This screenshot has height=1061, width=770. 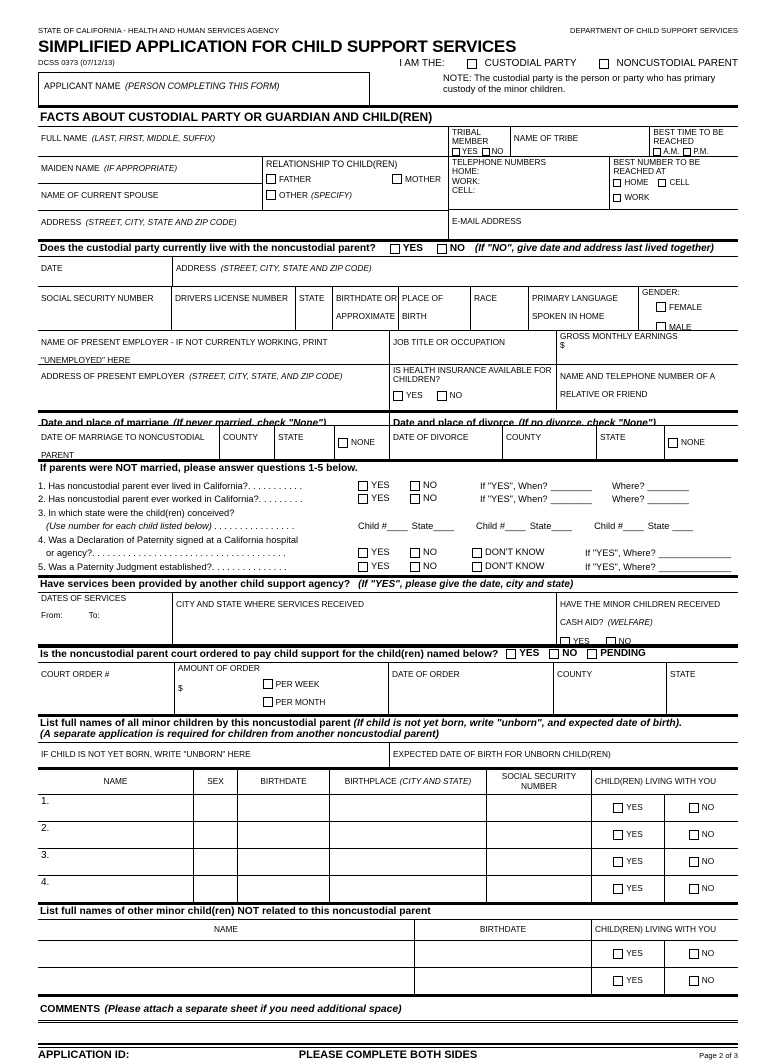 What do you see at coordinates (492, 151) in the screenshot?
I see `tribal-no-option: NO` at bounding box center [492, 151].